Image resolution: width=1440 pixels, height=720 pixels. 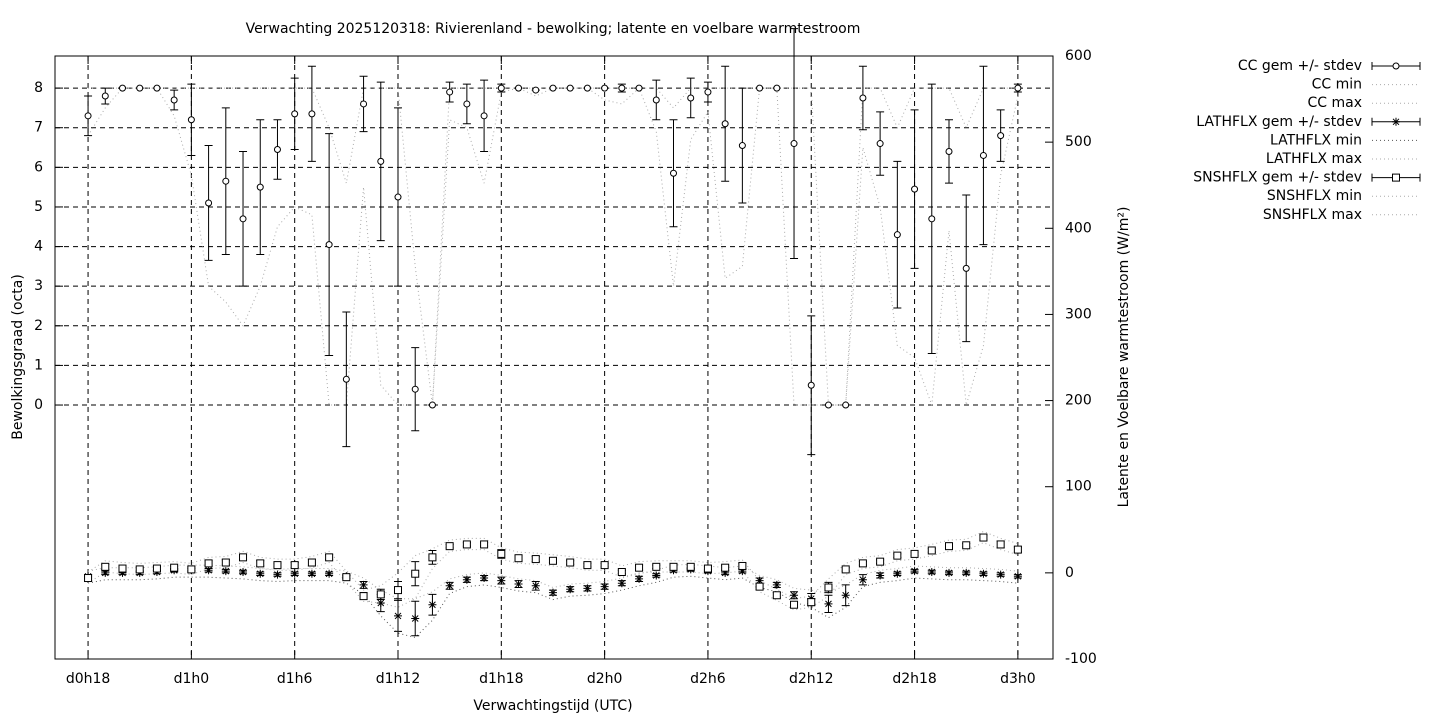 What do you see at coordinates (552, 706) in the screenshot?
I see `x-axis-label: Verwachtingstijd (UTC)` at bounding box center [552, 706].